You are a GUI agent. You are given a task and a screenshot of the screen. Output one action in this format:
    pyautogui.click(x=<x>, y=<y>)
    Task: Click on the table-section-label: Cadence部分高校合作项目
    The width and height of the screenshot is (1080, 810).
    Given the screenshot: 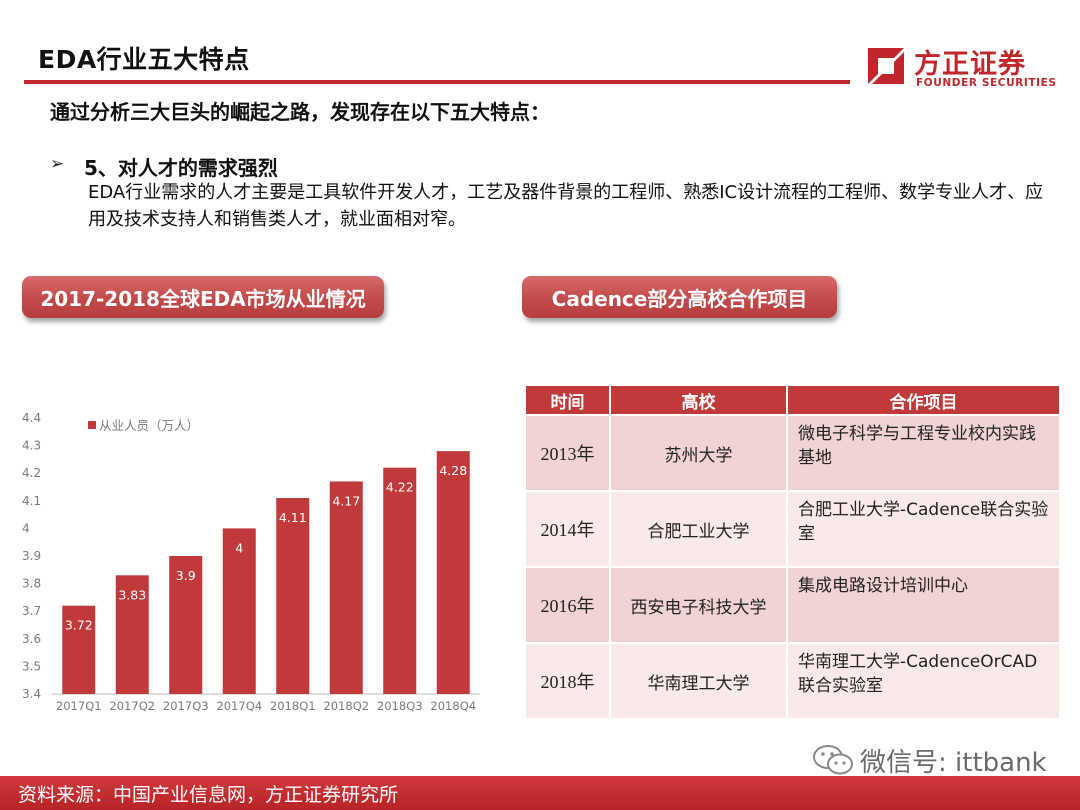 What is the action you would take?
    pyautogui.click(x=679, y=297)
    